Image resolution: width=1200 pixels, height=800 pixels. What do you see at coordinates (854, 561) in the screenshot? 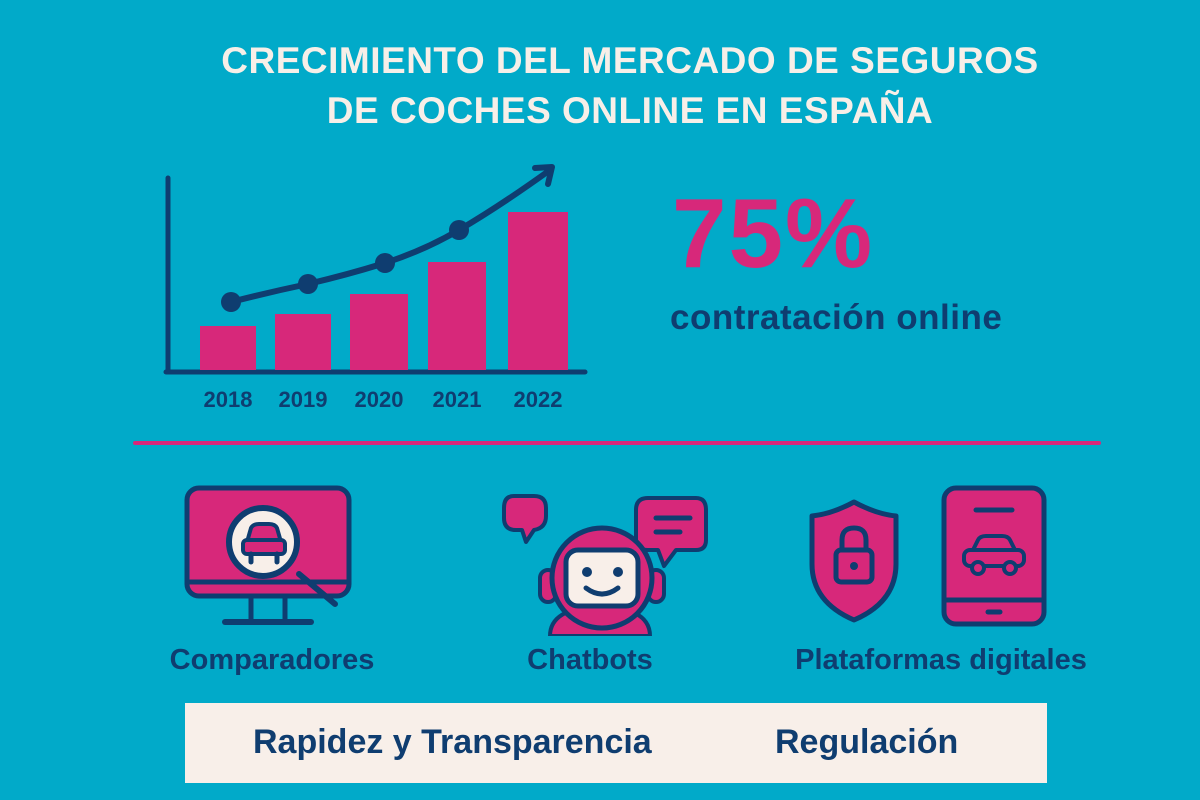
I see `shield-lock-icon` at bounding box center [854, 561].